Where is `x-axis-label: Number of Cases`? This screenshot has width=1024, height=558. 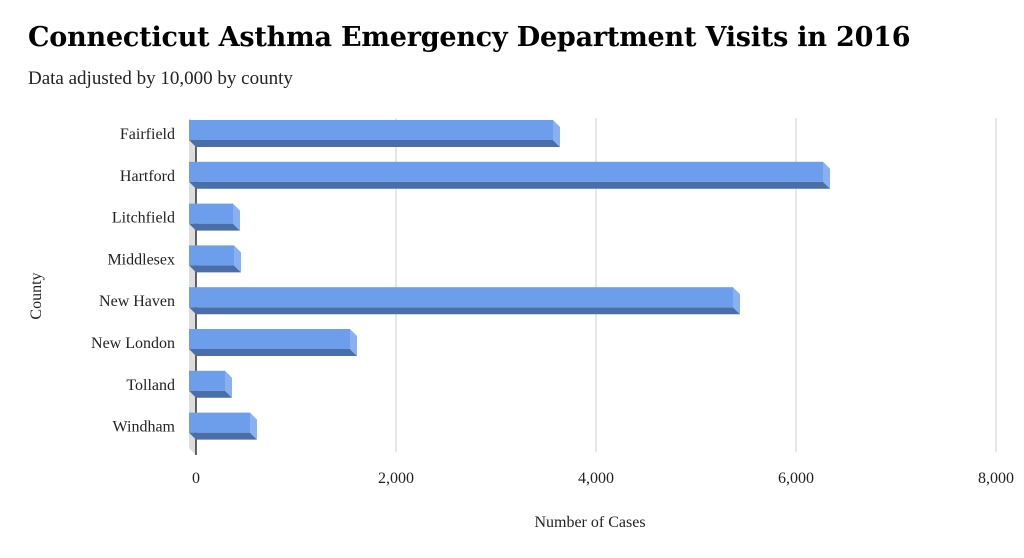 x-axis-label: Number of Cases is located at coordinates (589, 522).